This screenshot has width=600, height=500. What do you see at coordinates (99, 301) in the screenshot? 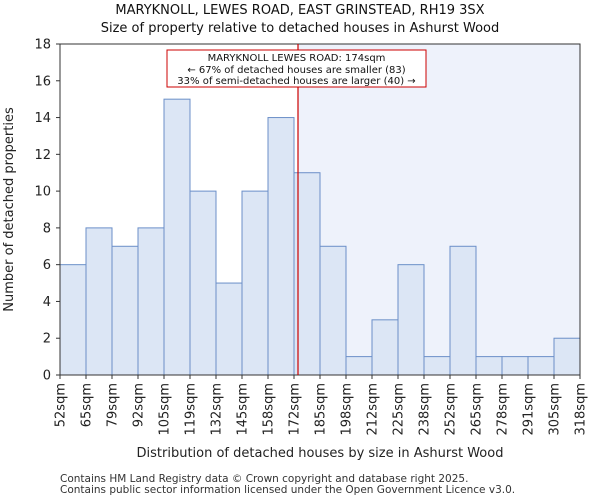
I see `bar-65sqm` at bounding box center [99, 301].